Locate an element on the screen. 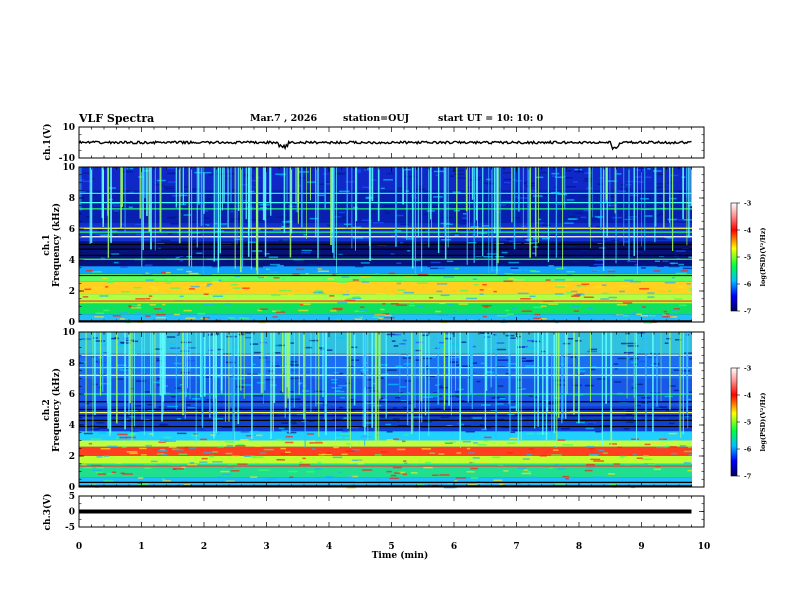 Image resolution: width=792 pixels, height=612 pixels. x-tick-label: 1 is located at coordinates (141, 547).